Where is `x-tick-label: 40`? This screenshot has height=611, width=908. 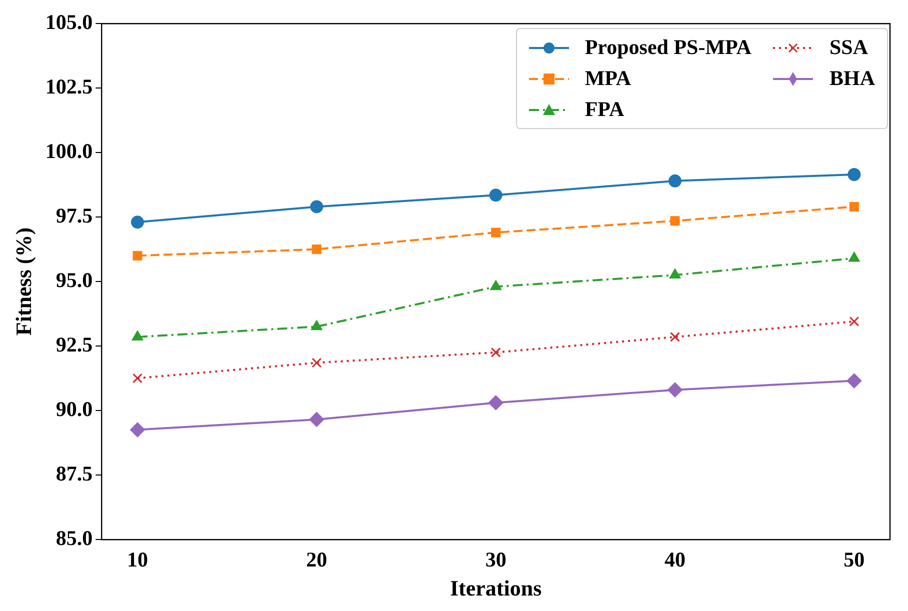
x-tick-label: 40 is located at coordinates (675, 559).